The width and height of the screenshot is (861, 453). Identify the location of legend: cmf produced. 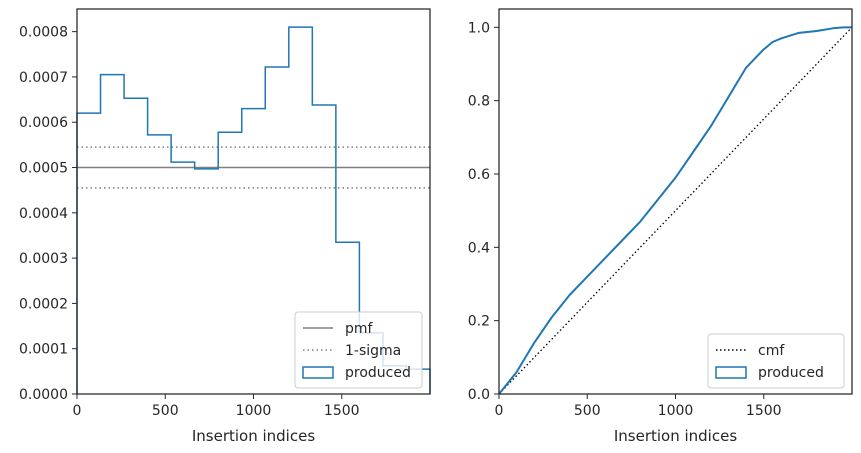
(776, 361).